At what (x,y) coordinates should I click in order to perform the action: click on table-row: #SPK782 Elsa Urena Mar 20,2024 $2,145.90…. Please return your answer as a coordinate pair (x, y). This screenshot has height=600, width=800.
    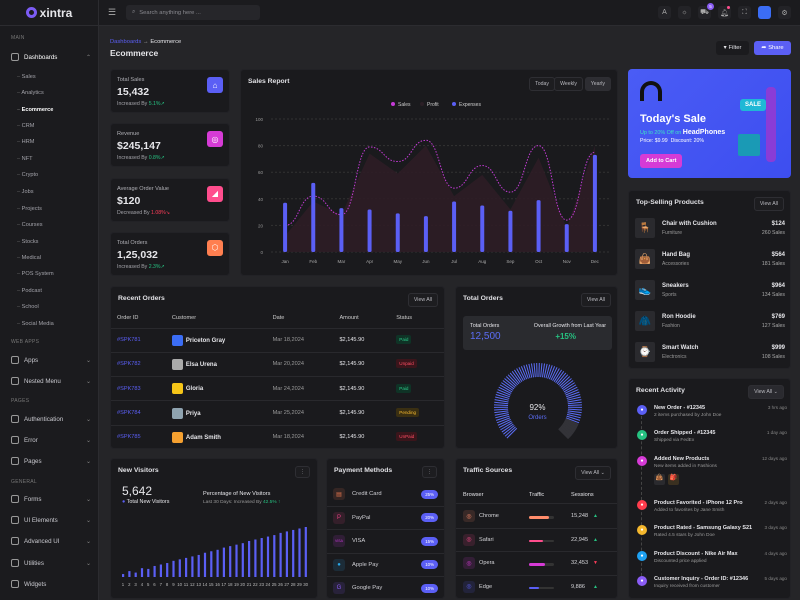
    Looking at the image, I should click on (277, 365).